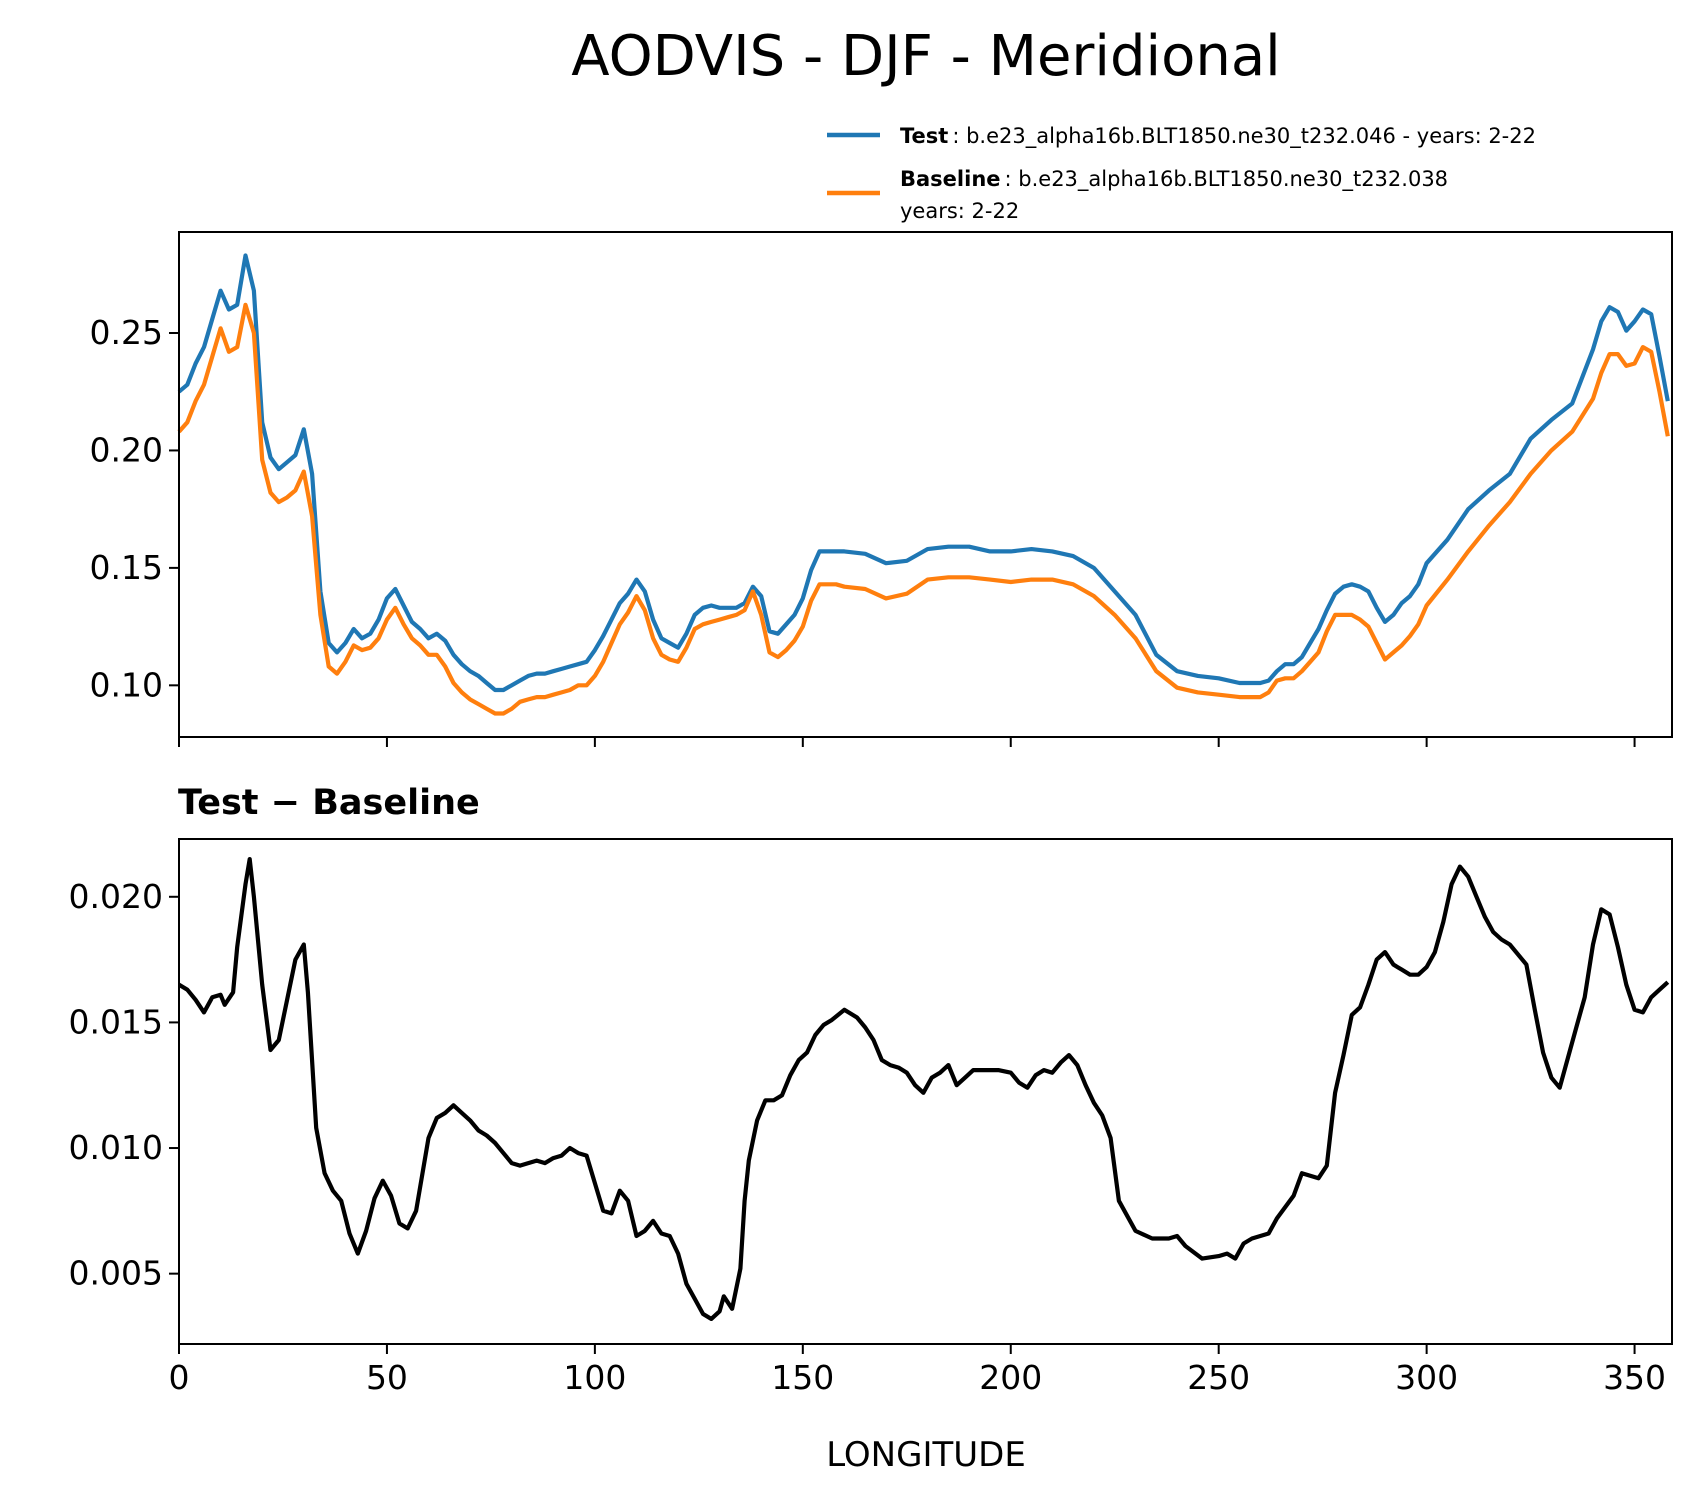  I want to click on legend-baseline-years: years: 2-22, so click(959, 211).